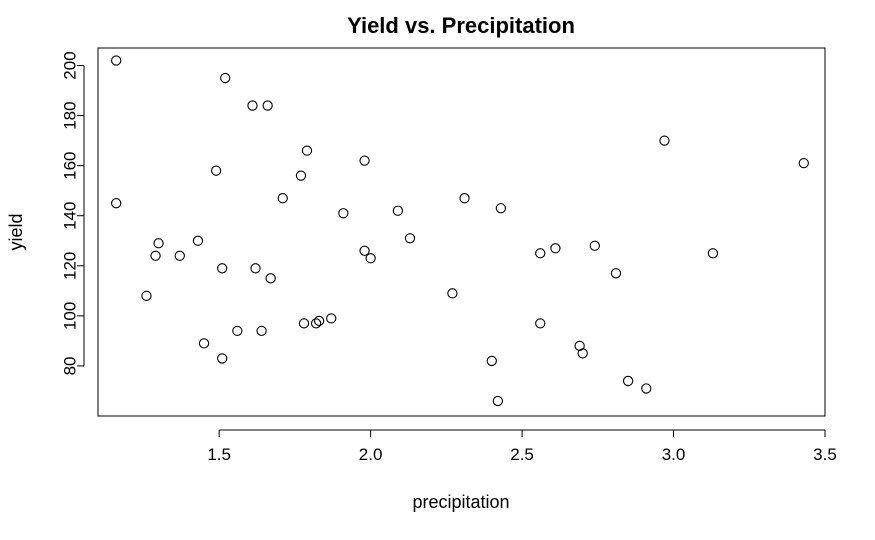  I want to click on x-tick-label: 1.5, so click(219, 454).